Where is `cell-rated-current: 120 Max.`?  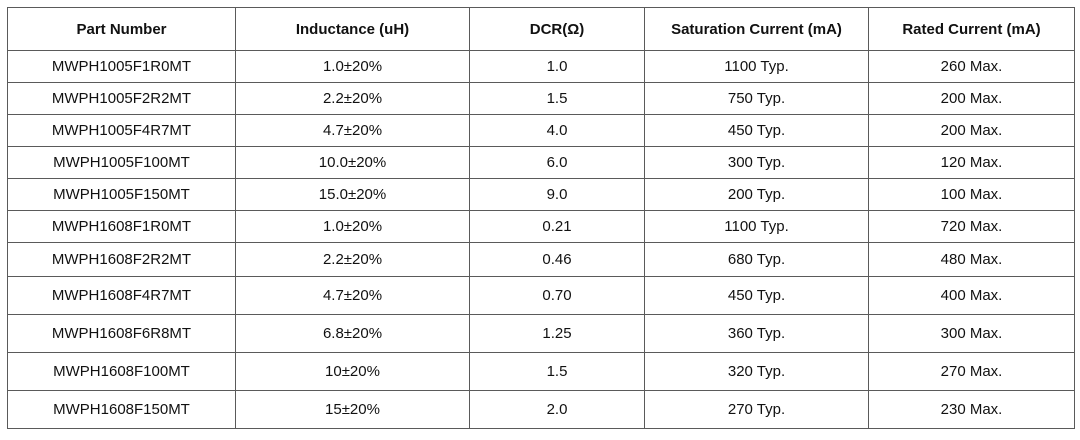 cell-rated-current: 120 Max. is located at coordinates (971, 162).